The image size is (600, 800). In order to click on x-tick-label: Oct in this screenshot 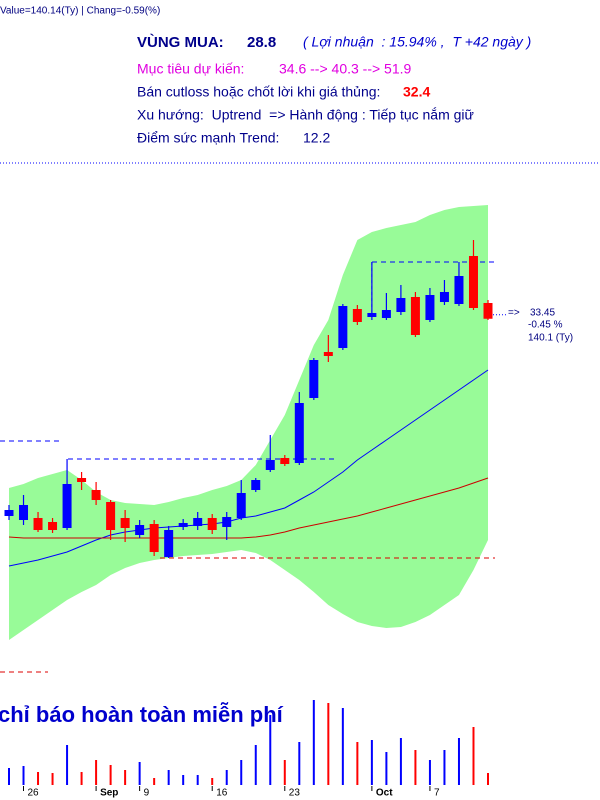, I will do `click(384, 793)`.